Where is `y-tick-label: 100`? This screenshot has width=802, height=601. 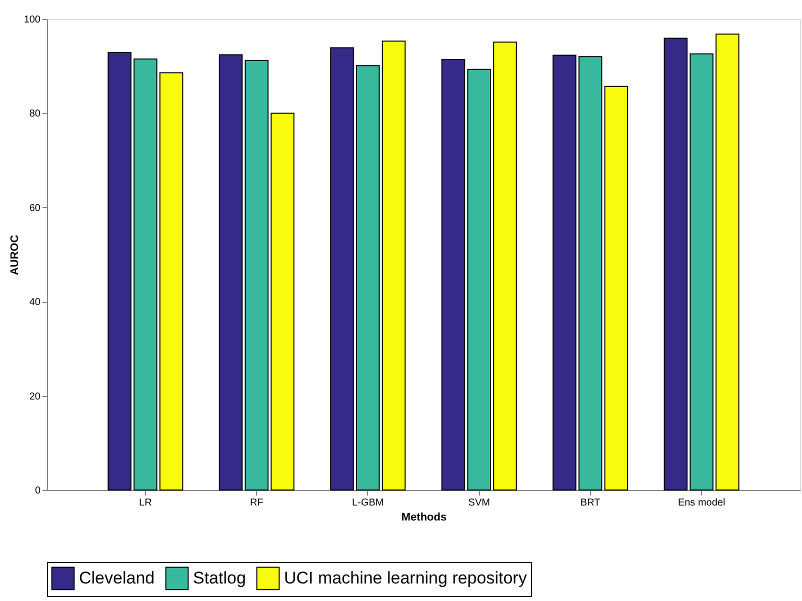
y-tick-label: 100 is located at coordinates (32, 20).